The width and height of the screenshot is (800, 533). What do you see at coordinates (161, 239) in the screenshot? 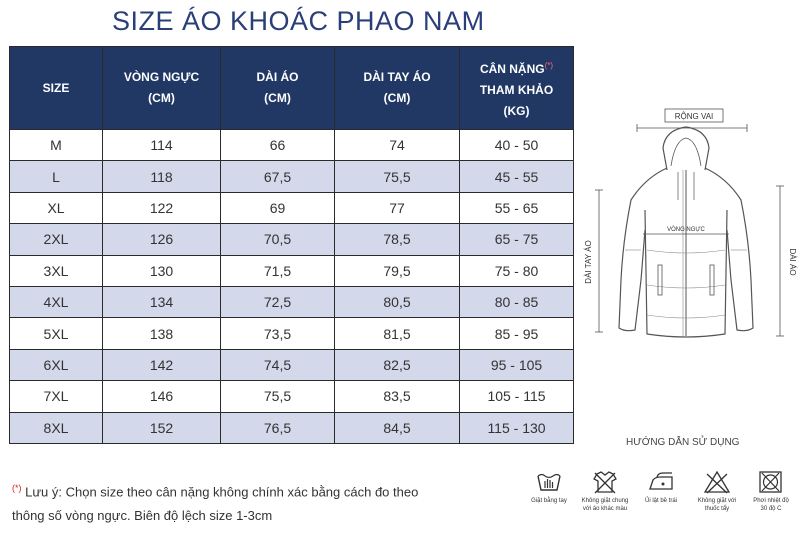
I see `cell-chest: 126` at bounding box center [161, 239].